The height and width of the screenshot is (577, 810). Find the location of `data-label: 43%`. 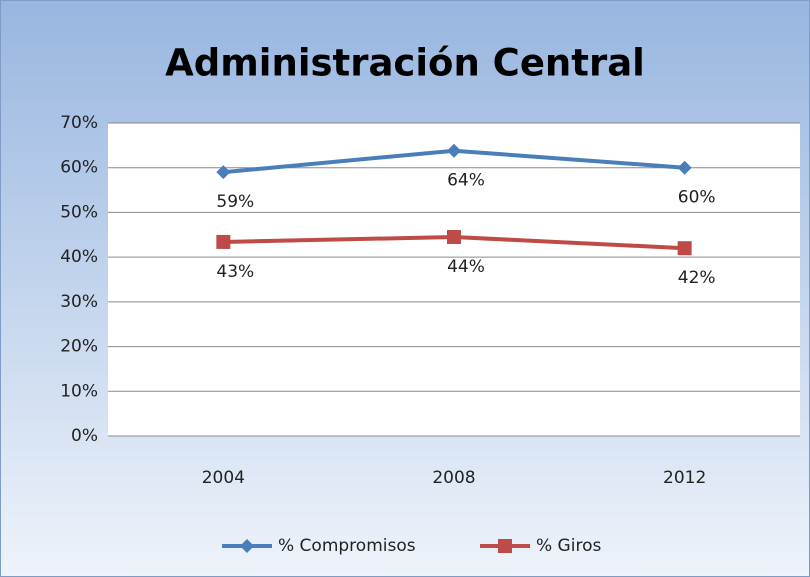

data-label: 43% is located at coordinates (235, 272).